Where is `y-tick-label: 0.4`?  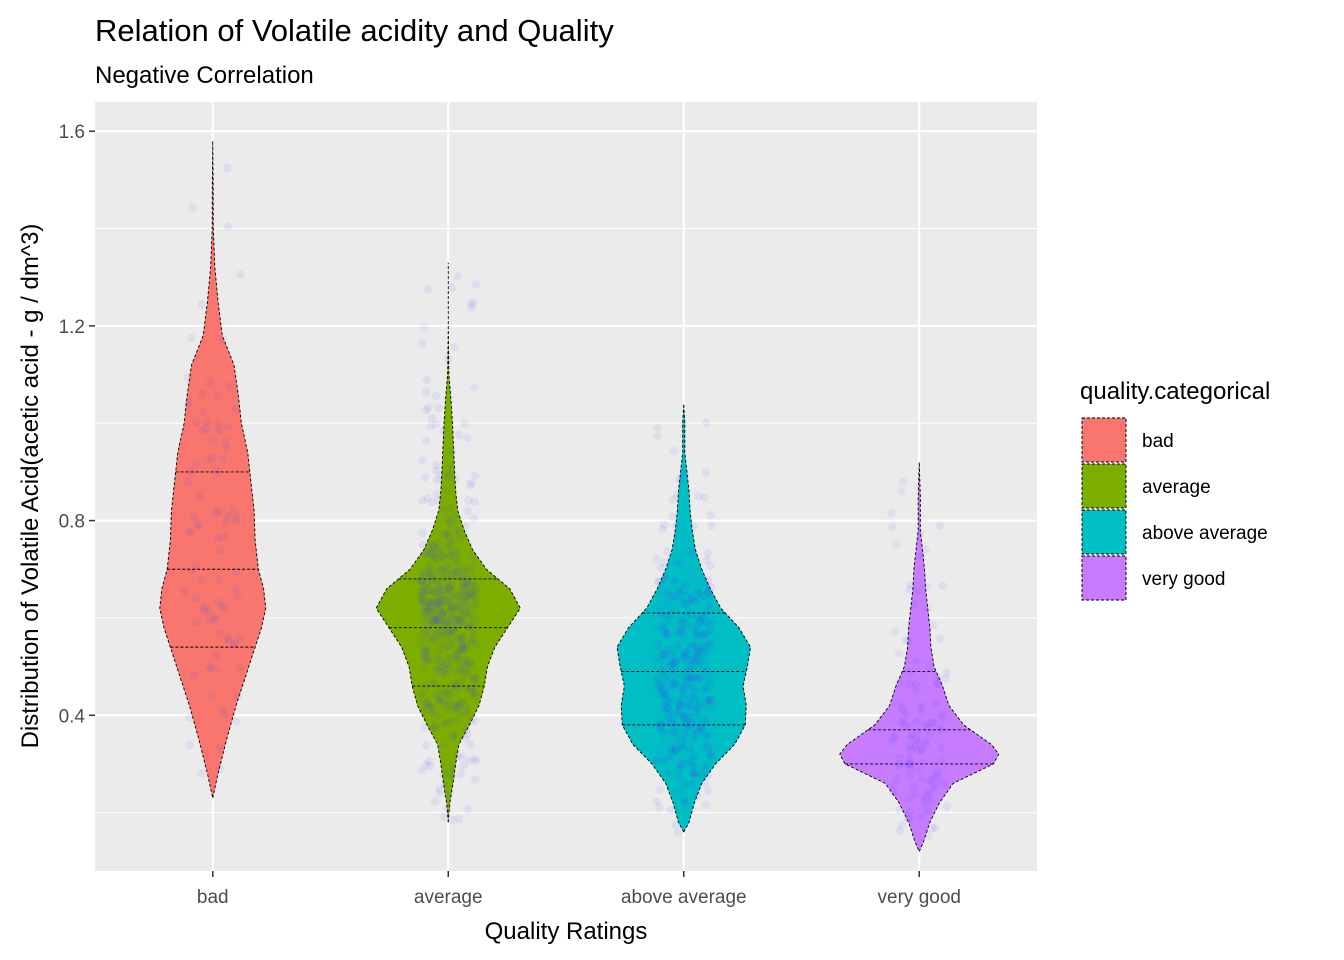 y-tick-label: 0.4 is located at coordinates (72, 716).